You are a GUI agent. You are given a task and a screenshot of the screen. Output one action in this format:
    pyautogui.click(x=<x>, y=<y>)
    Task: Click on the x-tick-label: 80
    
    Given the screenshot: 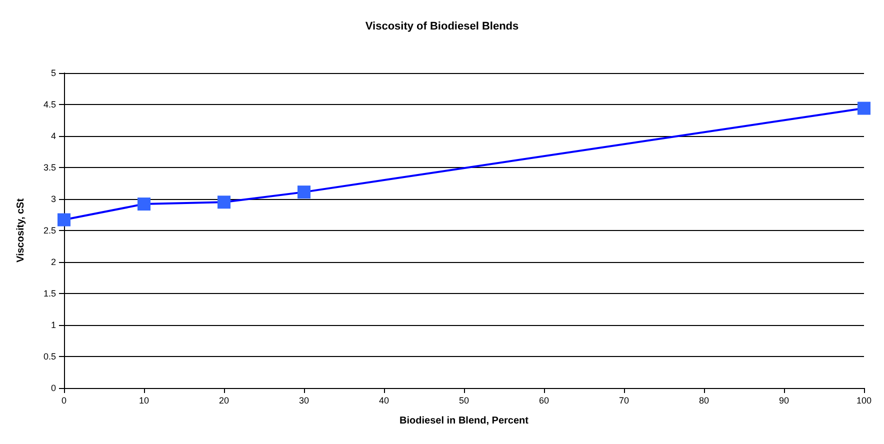 What is the action you would take?
    pyautogui.click(x=704, y=401)
    